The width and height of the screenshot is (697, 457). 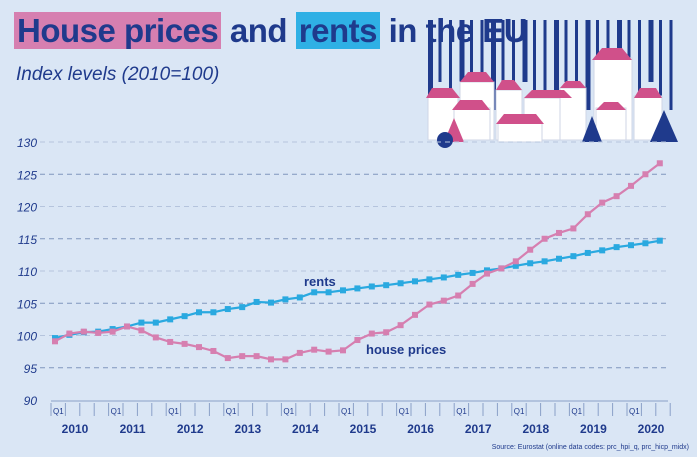 I want to click on year-label: 2019, so click(x=593, y=429).